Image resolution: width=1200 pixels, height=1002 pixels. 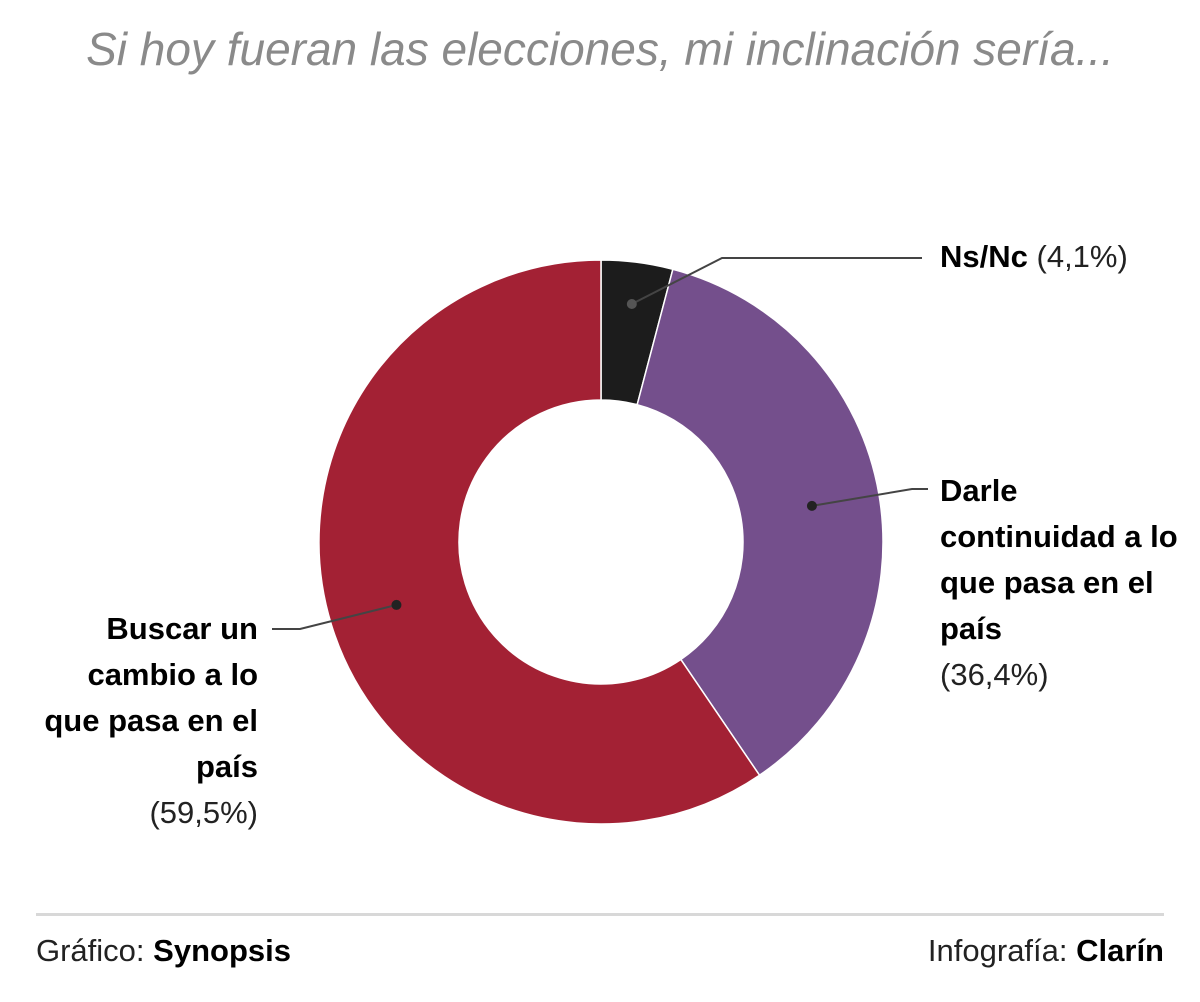 What do you see at coordinates (631, 303) in the screenshot?
I see `leader-dot-ns-nc` at bounding box center [631, 303].